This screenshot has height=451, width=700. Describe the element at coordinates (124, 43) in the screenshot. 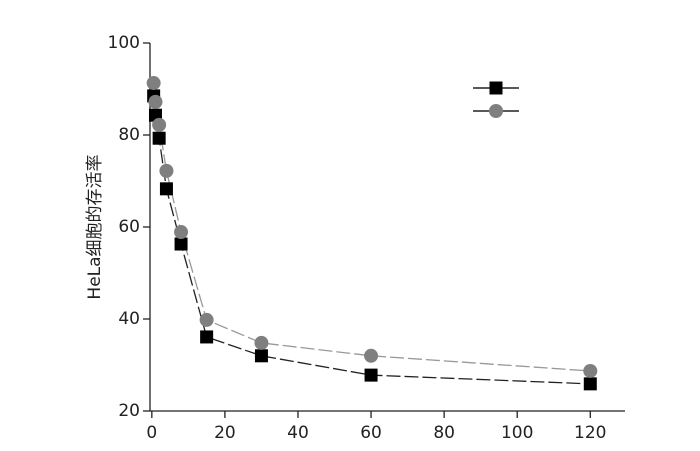

I see `y-tick-label: 100` at that location.